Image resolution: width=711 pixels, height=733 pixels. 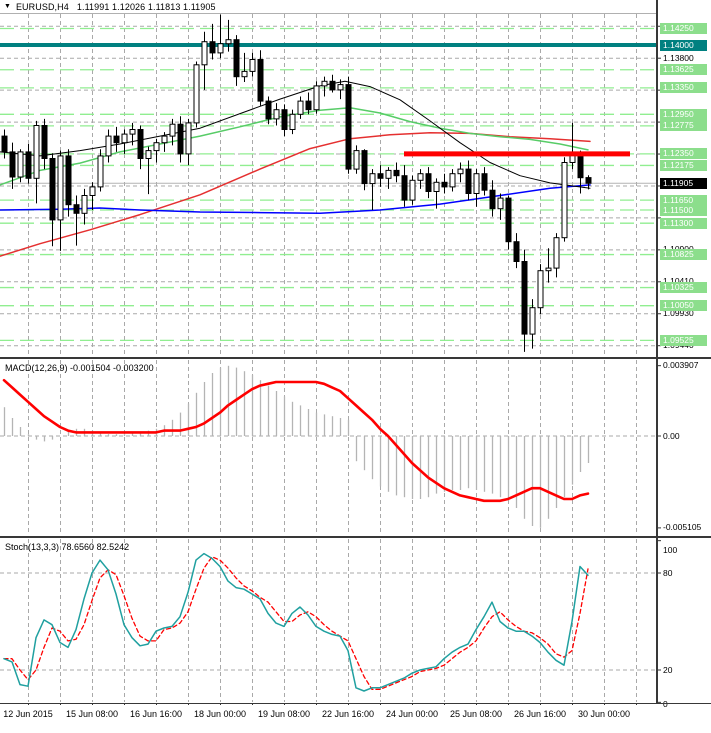 I want to click on time-axis-label: 15 Jun 08:00, so click(x=92, y=714).